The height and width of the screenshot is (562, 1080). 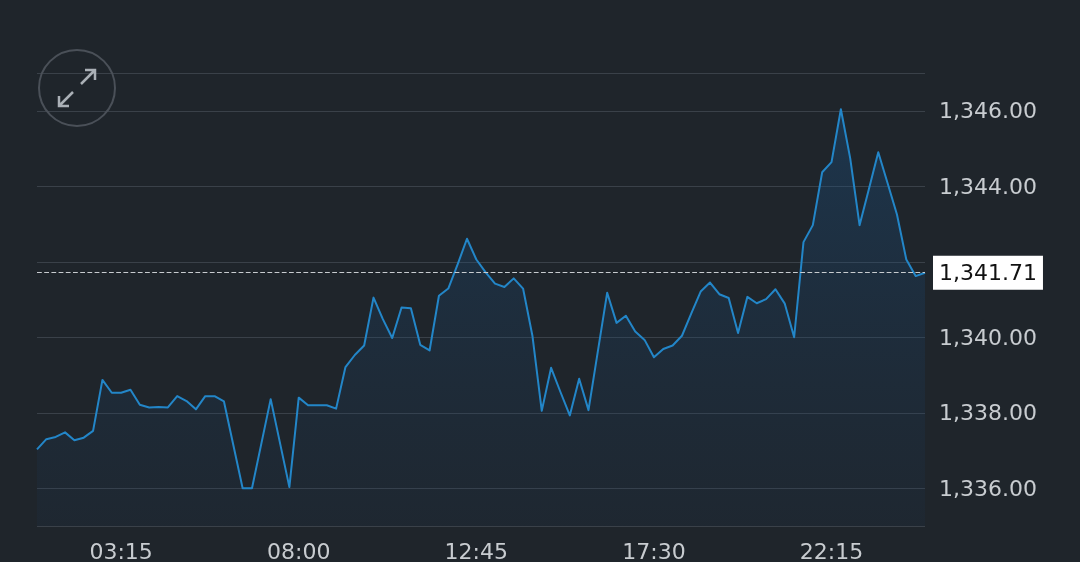 What do you see at coordinates (988, 186) in the screenshot?
I see `y-tick-label: 1,344.00` at bounding box center [988, 186].